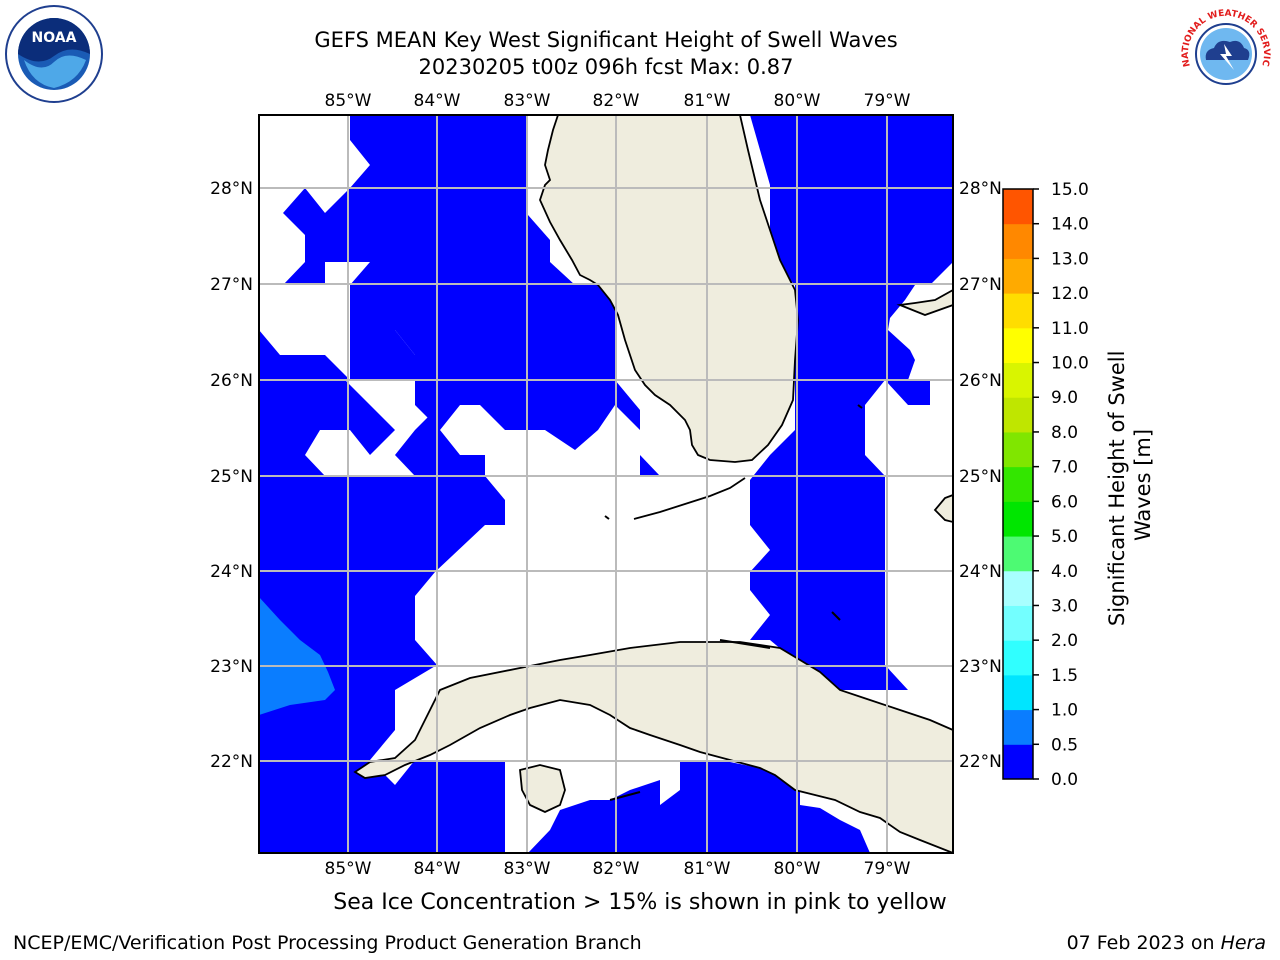  What do you see at coordinates (836, 616) in the screenshot?
I see `cay-sal` at bounding box center [836, 616].